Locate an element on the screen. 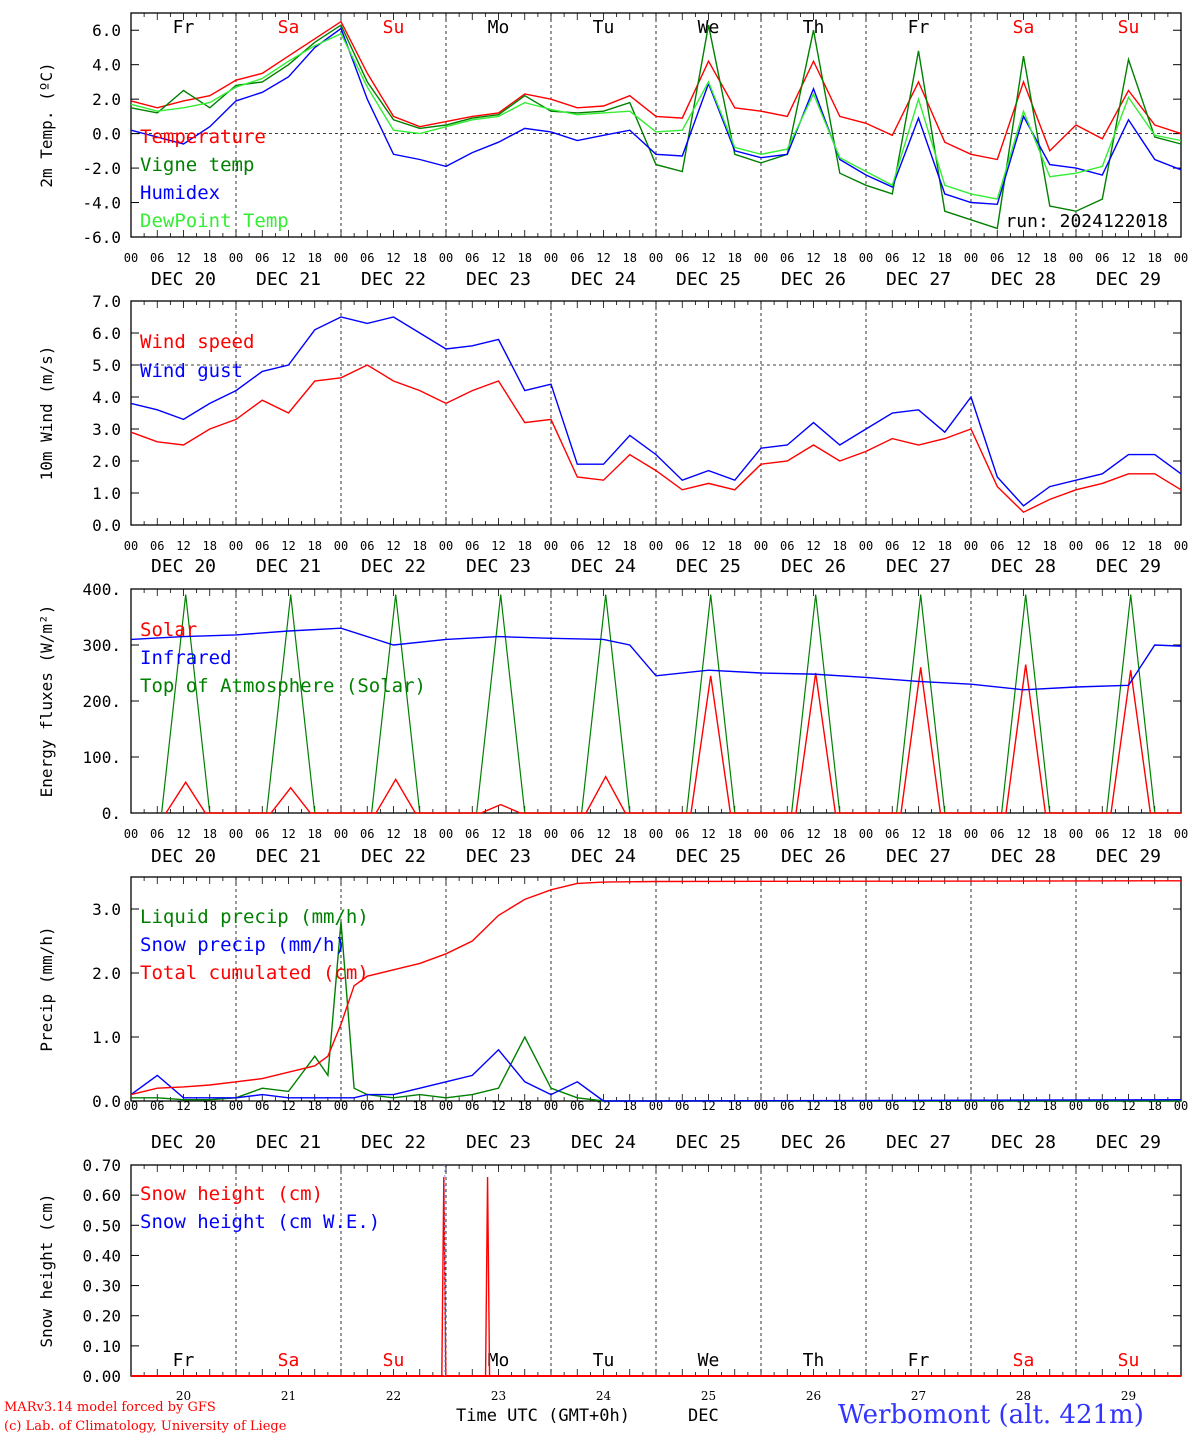 This screenshot has height=1440, width=1194. day-number-label: 22 is located at coordinates (393, 1396).